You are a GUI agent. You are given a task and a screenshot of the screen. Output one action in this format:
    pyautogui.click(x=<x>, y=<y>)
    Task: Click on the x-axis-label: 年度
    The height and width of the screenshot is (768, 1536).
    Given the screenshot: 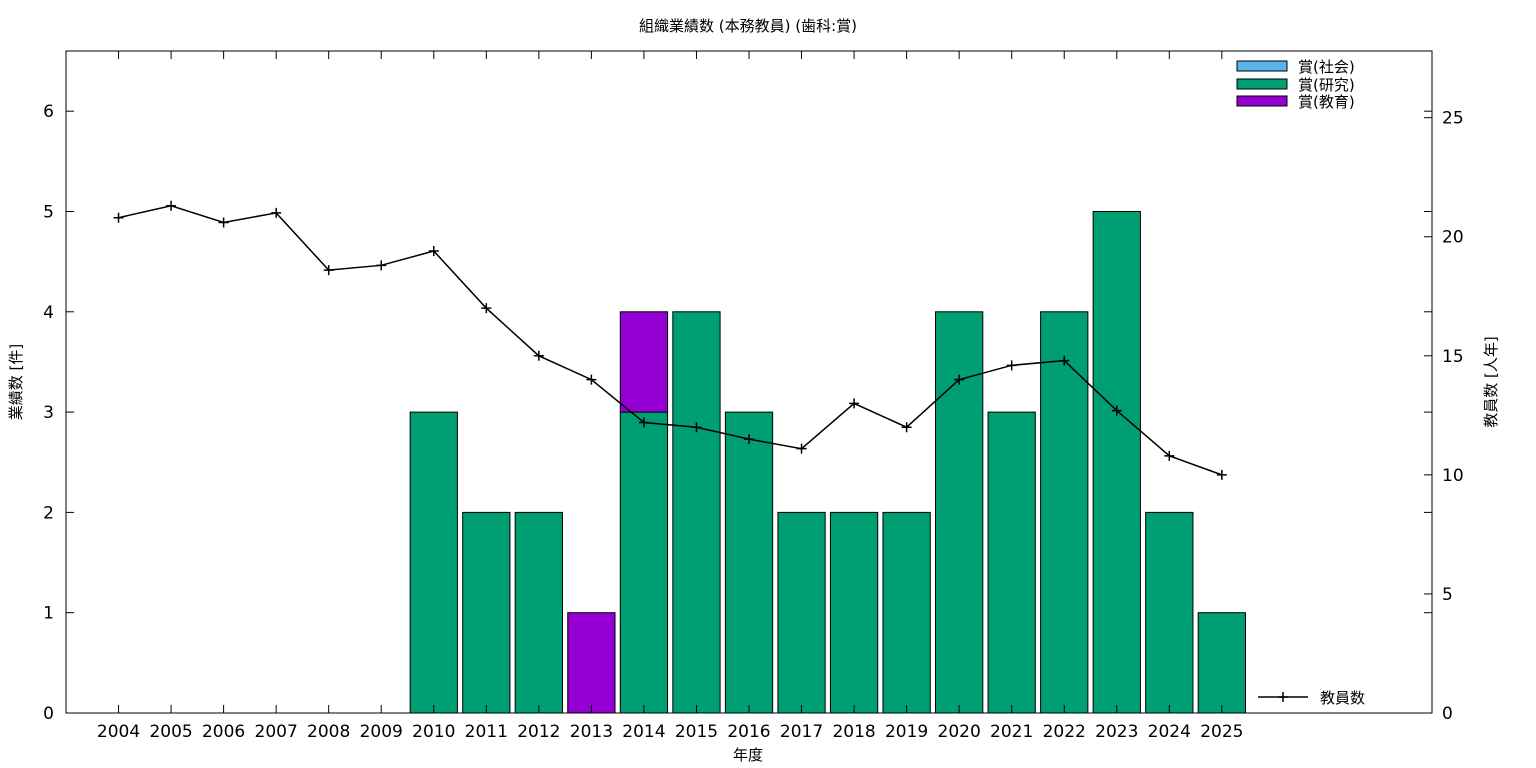 What is the action you would take?
    pyautogui.click(x=748, y=755)
    